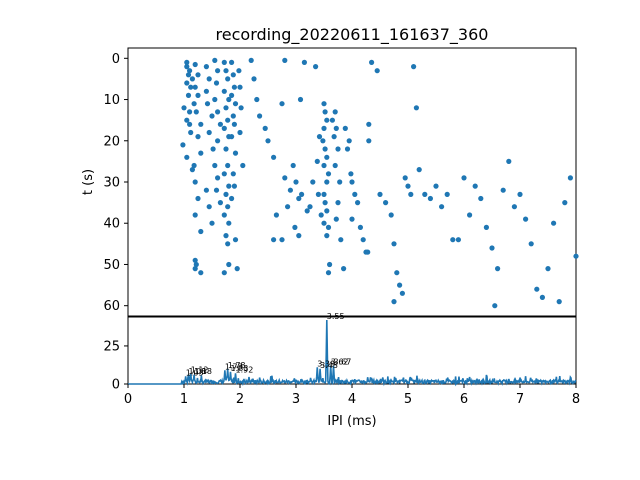 The height and width of the screenshot is (480, 640). What do you see at coordinates (352, 35) in the screenshot?
I see `chart-title: recording_20220611_161637_360` at bounding box center [352, 35].